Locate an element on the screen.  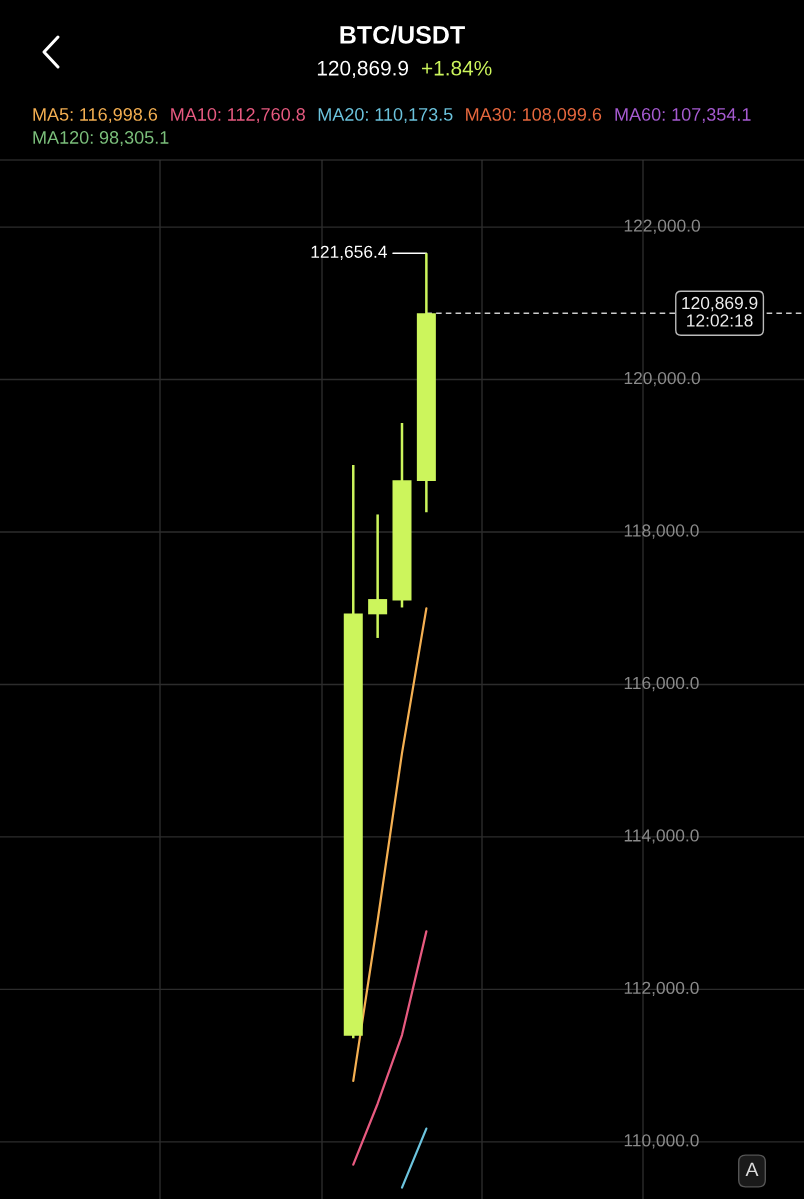
chart-subtitle: 120,869.9 is located at coordinates (363, 69).